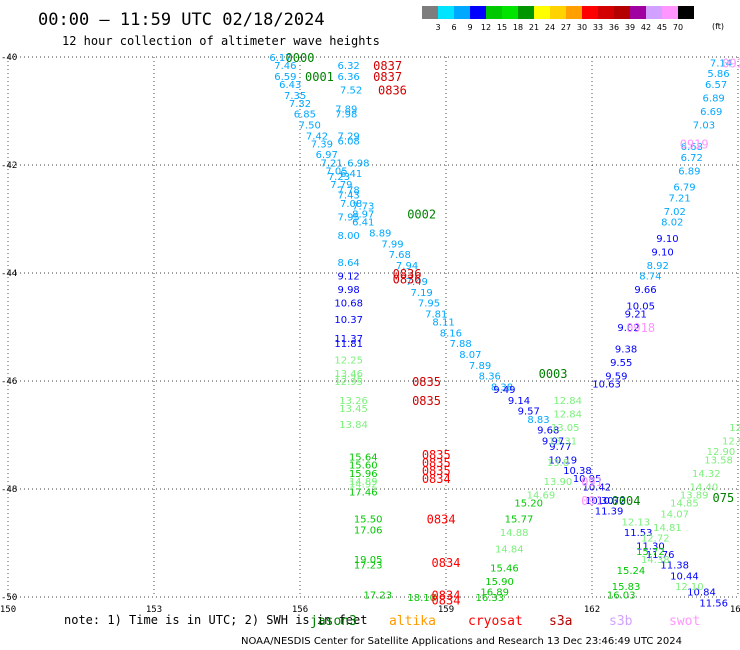 This screenshot has height=650, width=740. Describe the element at coordinates (614, 27) in the screenshot. I see `colorbar-label: 36` at that location.